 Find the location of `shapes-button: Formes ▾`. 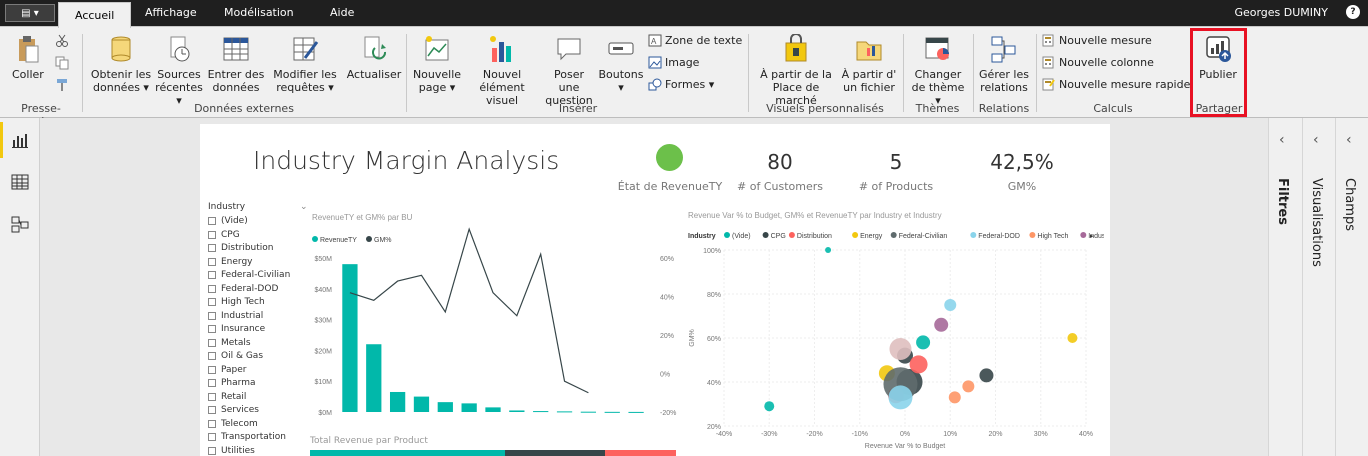

shapes-button: Formes ▾ is located at coordinates (681, 84).